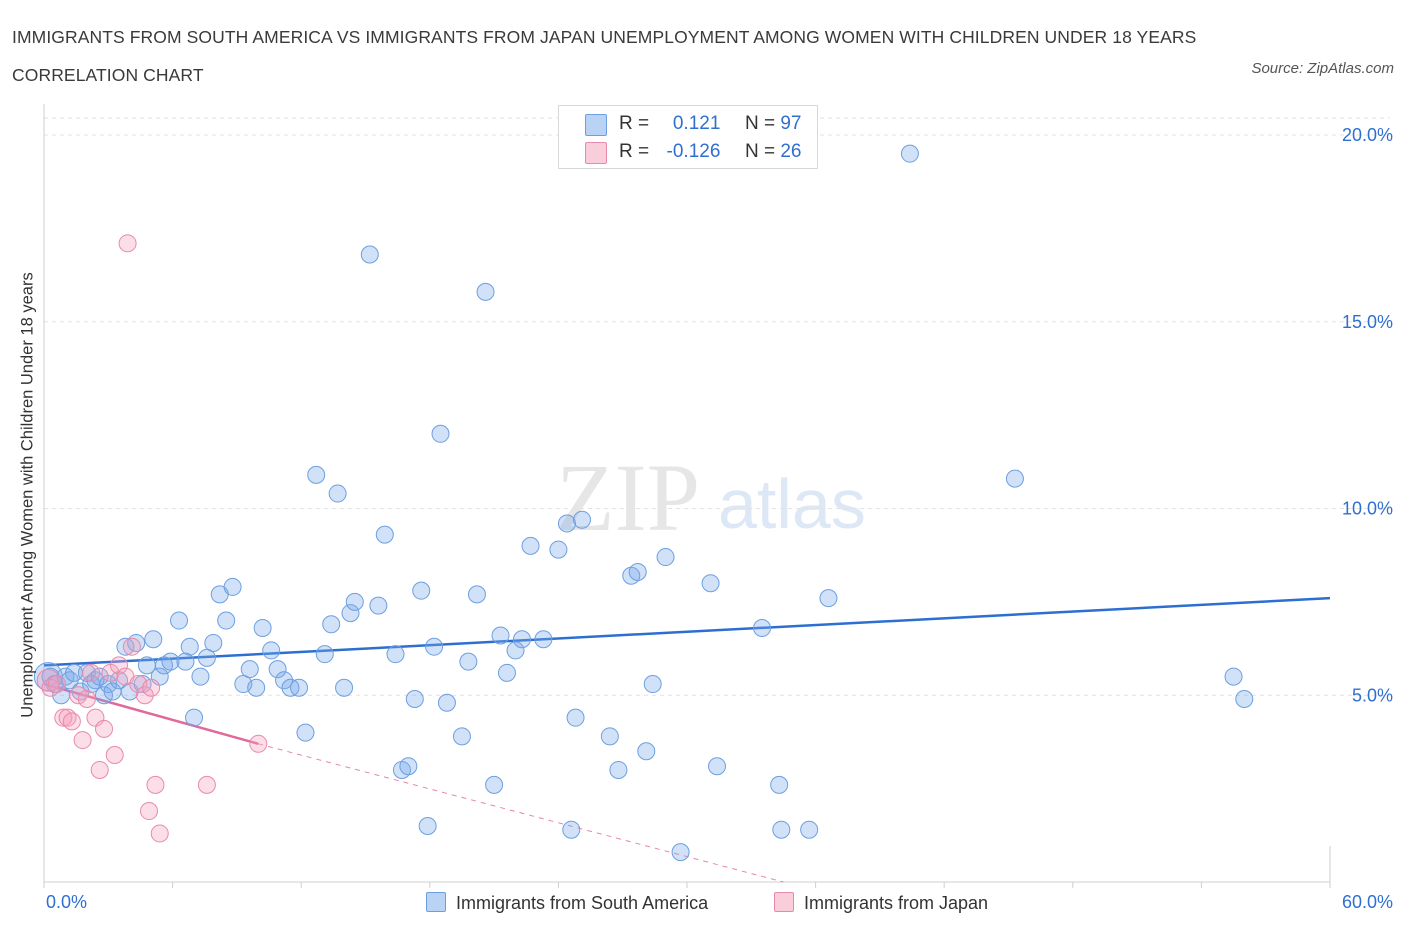 The width and height of the screenshot is (1406, 930). Describe the element at coordinates (791, 123) in the screenshot. I see `stats-n-value: 97` at that location.